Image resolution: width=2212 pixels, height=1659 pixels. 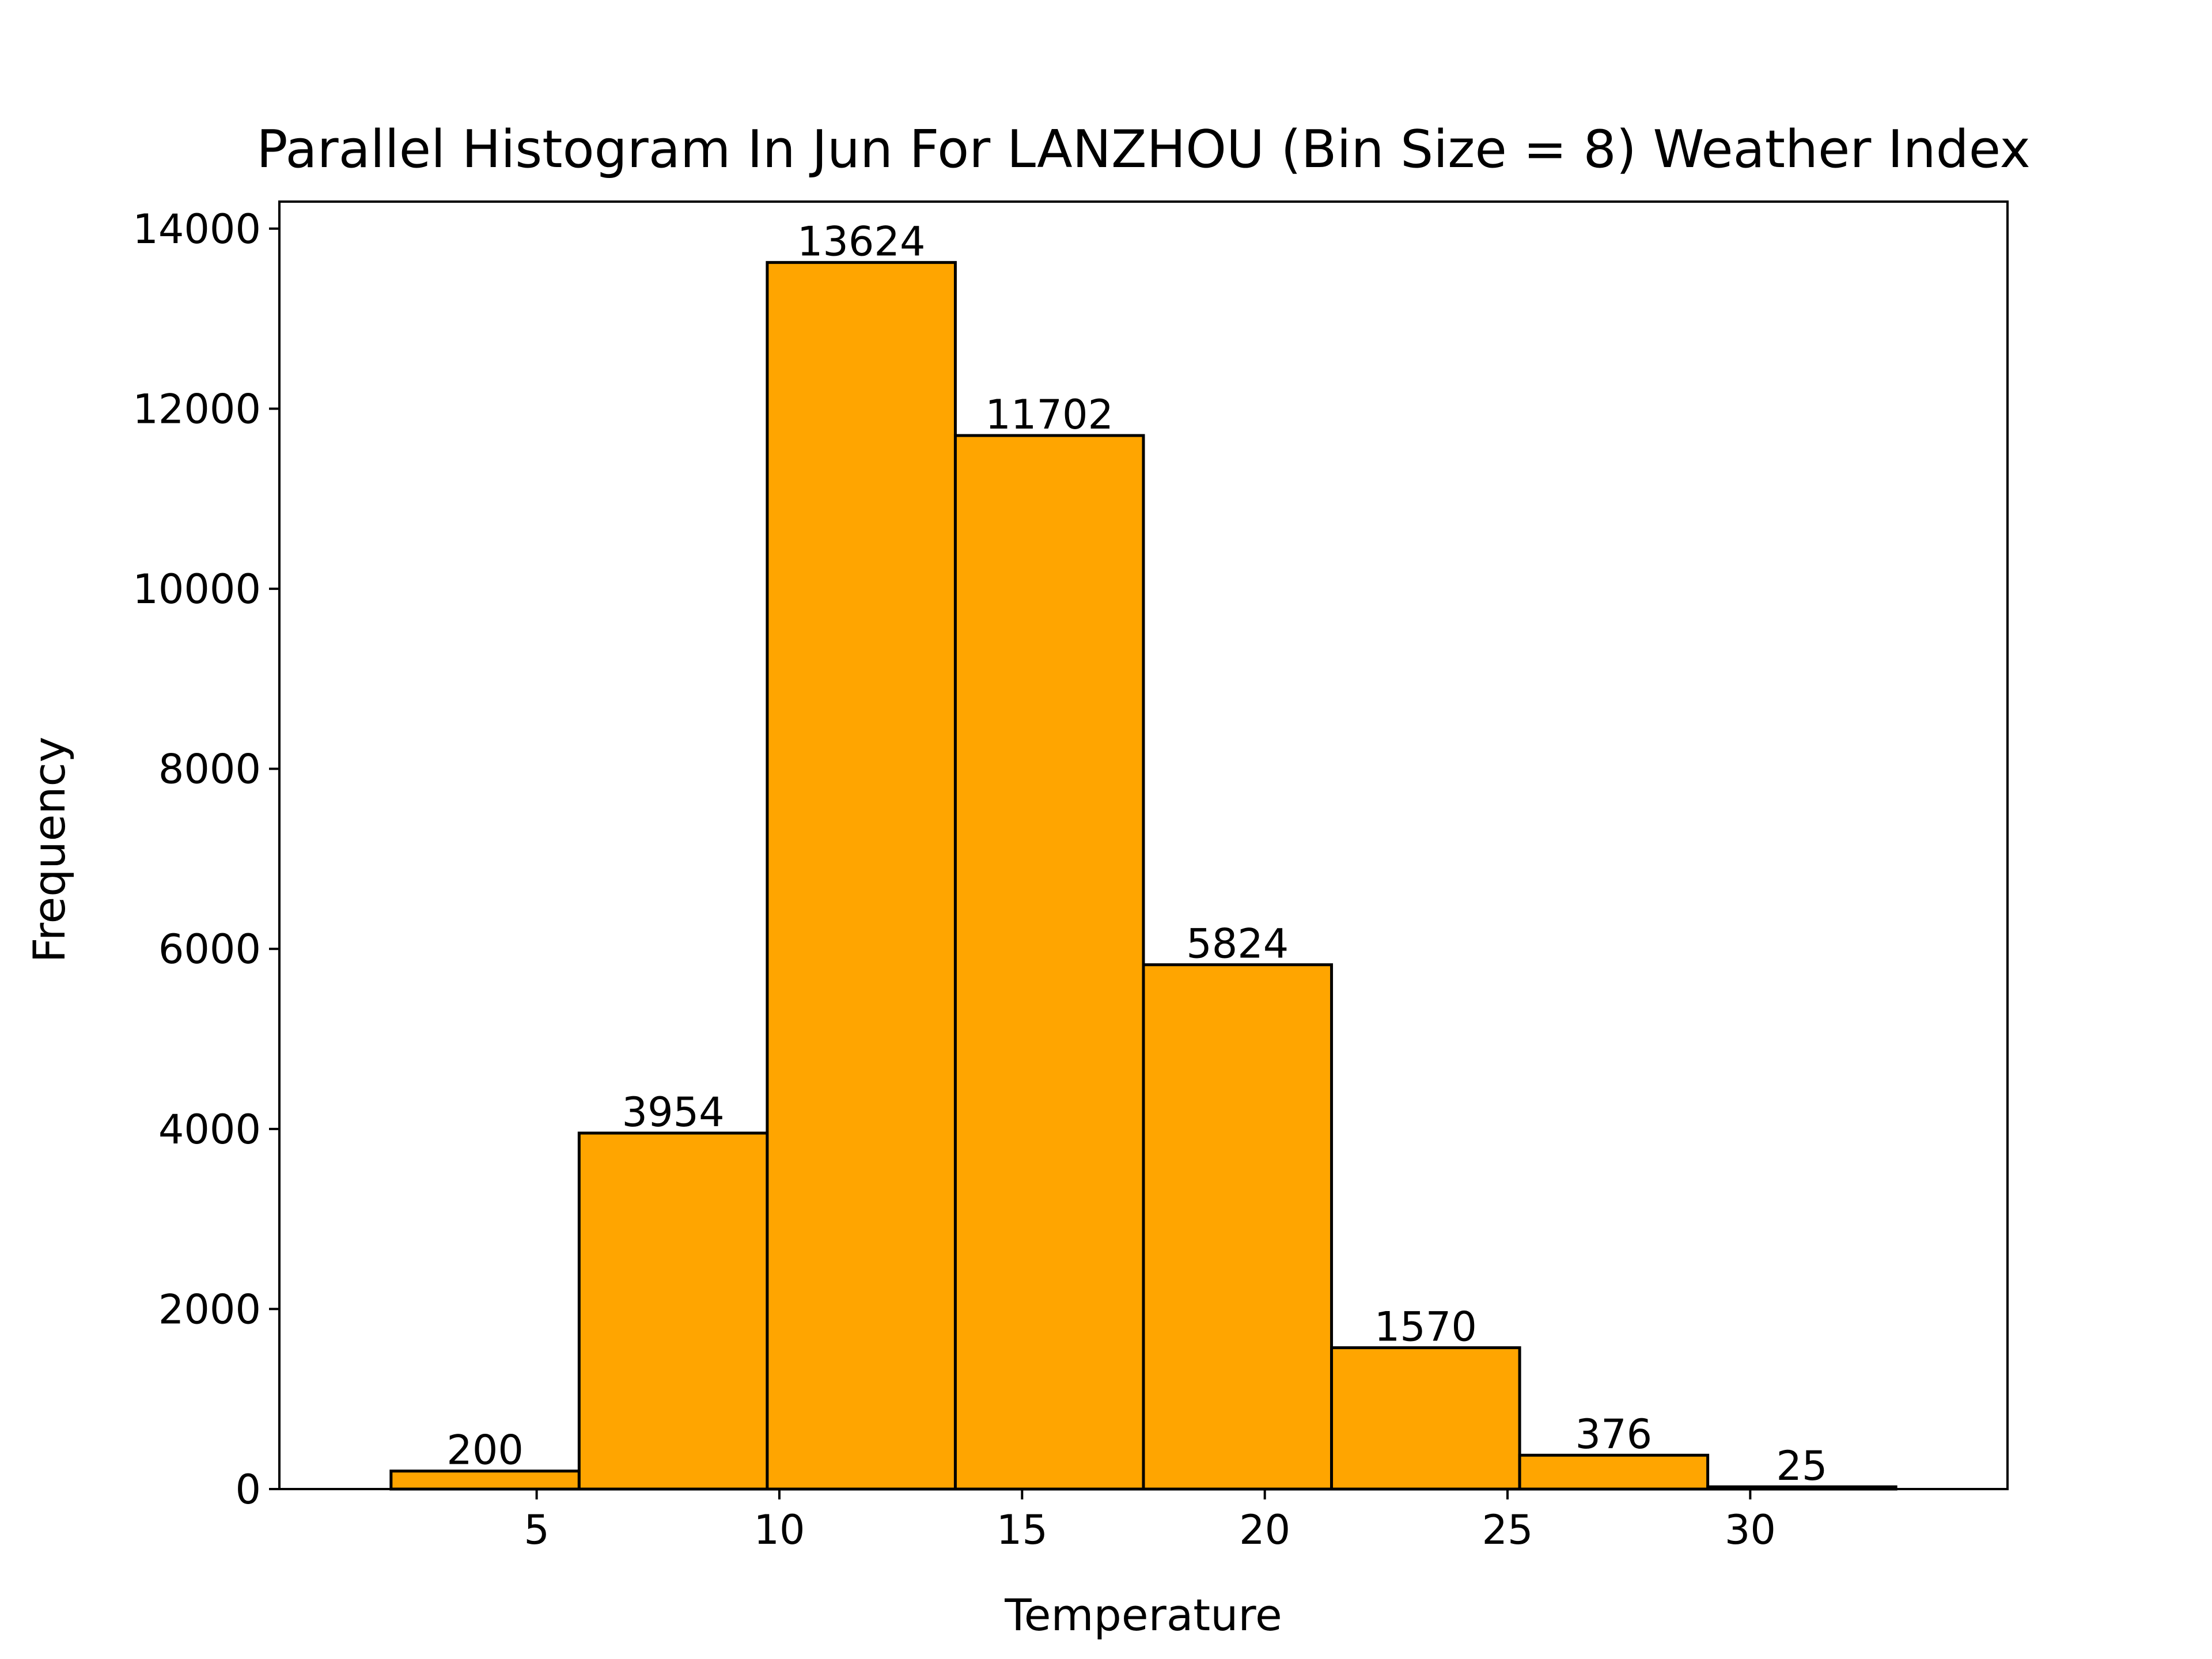 I want to click on bar-value-label: 200, so click(x=485, y=1450).